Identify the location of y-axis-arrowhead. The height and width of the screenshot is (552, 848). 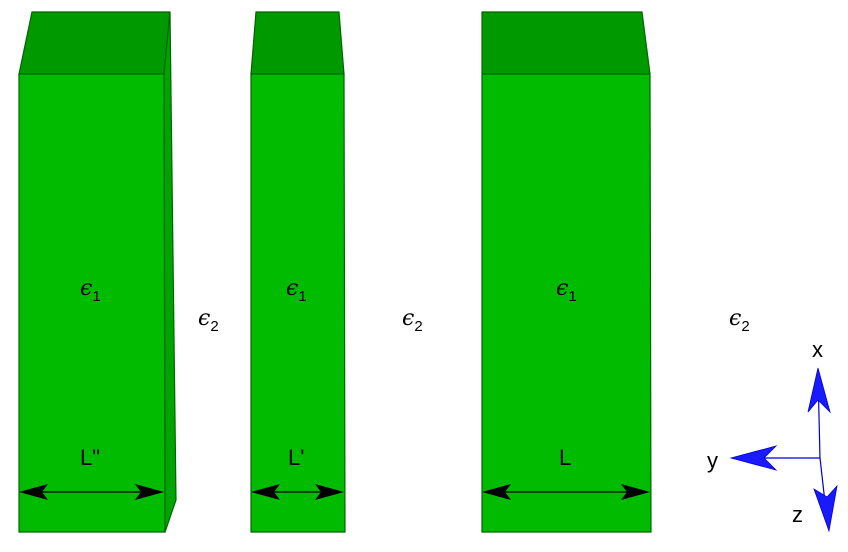
(753, 458).